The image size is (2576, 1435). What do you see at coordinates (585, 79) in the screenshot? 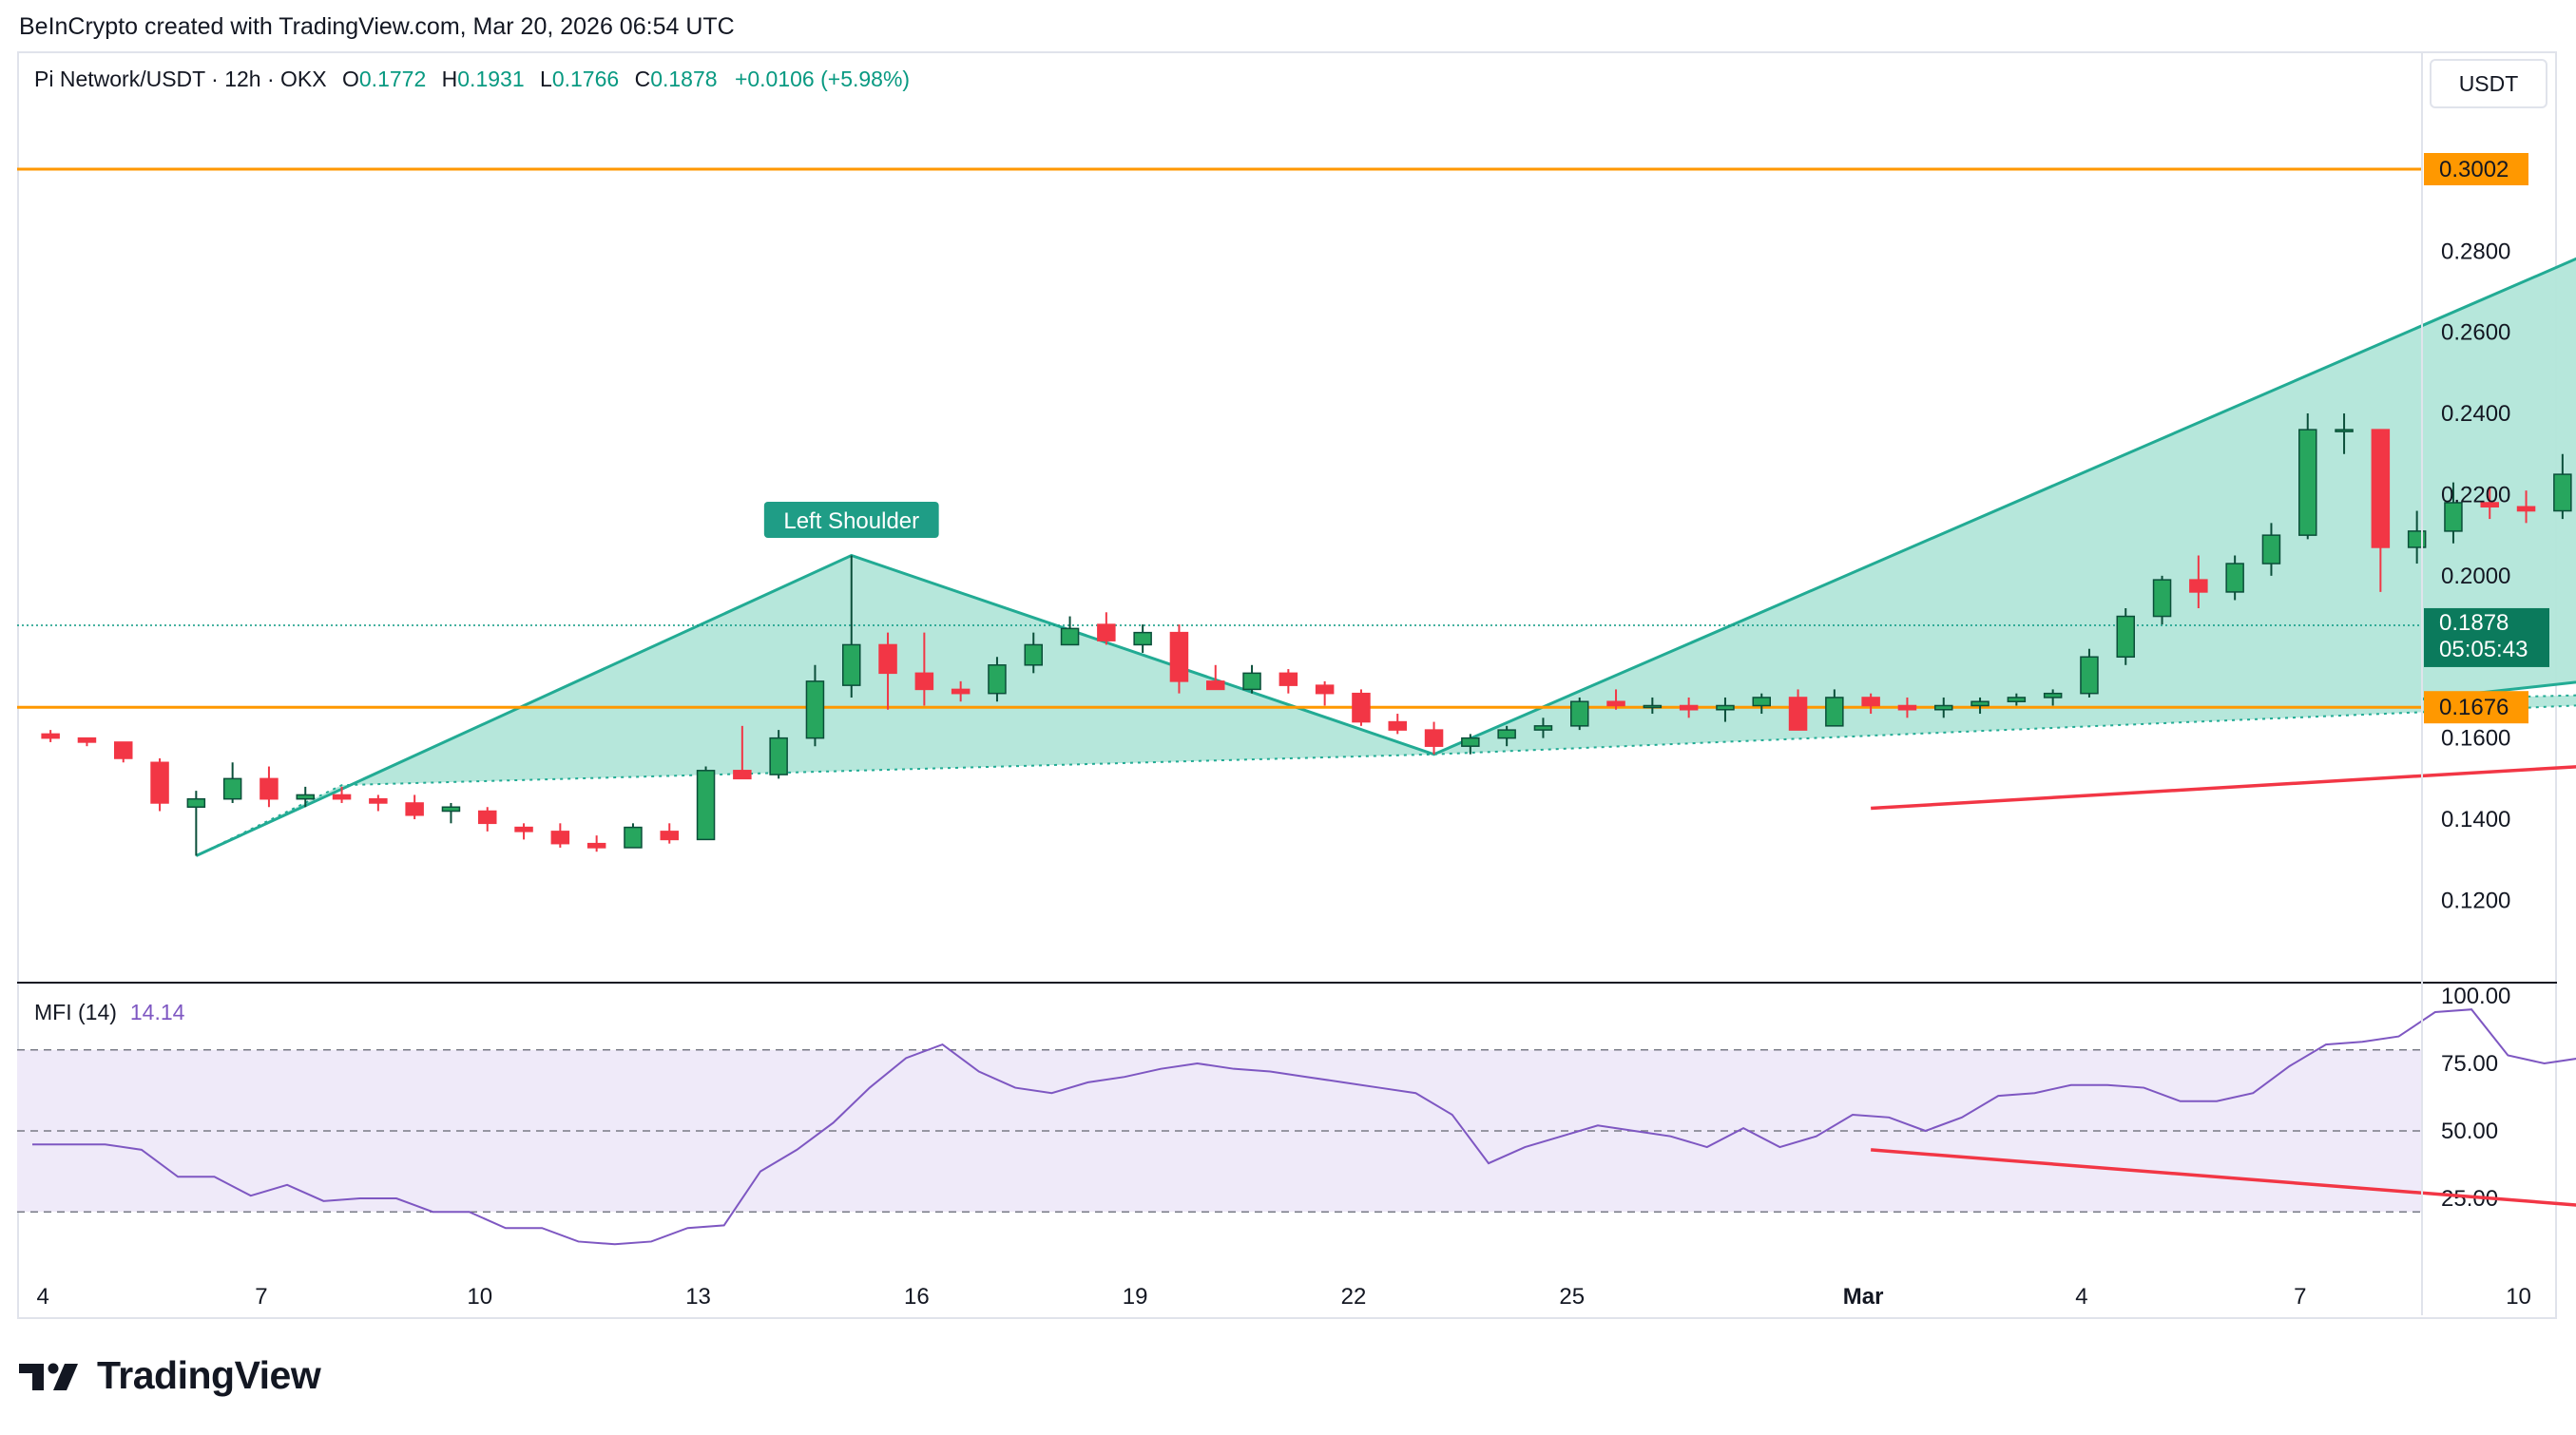
I see `low-value: 0.1766` at bounding box center [585, 79].